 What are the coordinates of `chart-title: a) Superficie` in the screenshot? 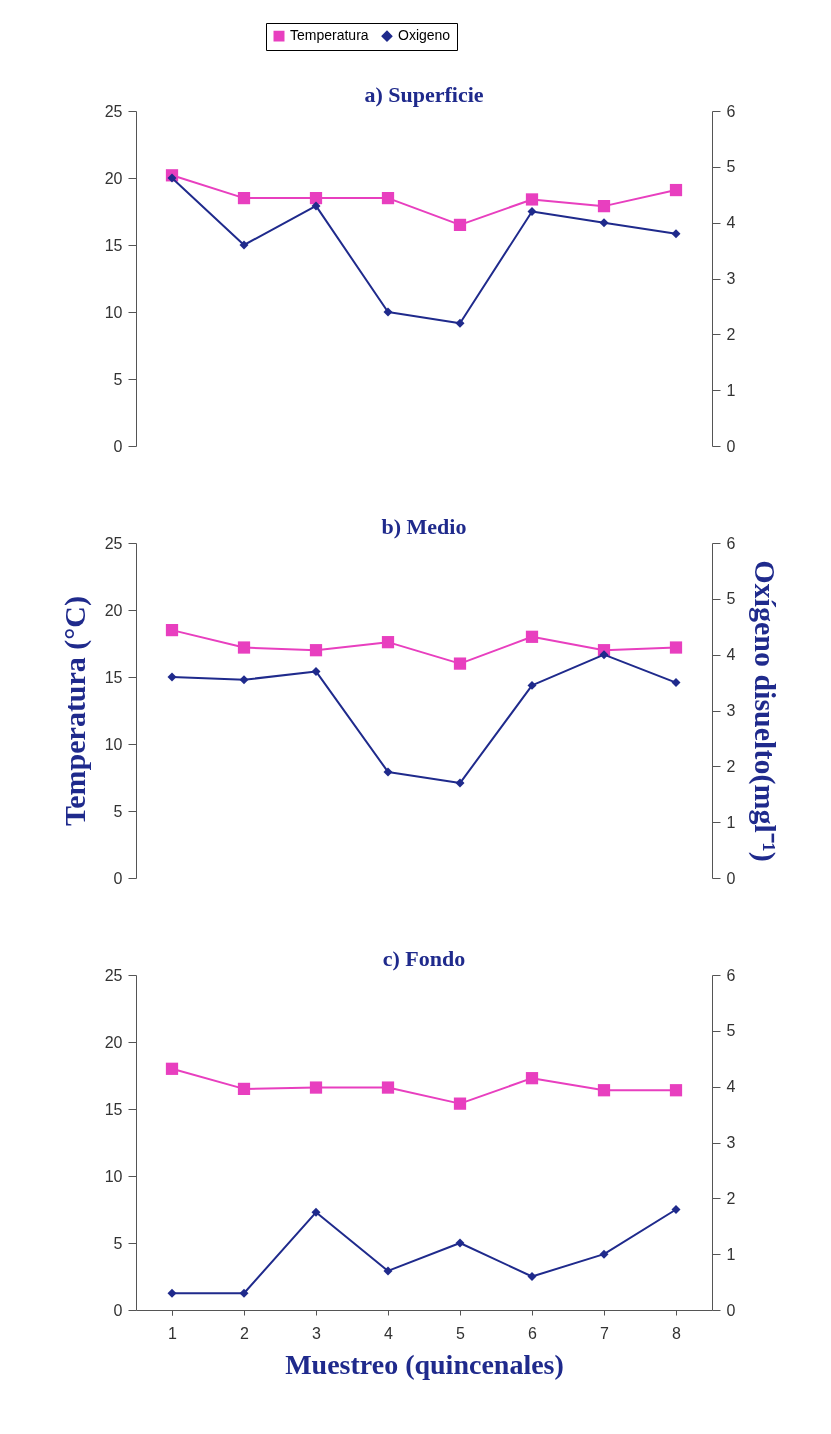 It's located at (424, 94).